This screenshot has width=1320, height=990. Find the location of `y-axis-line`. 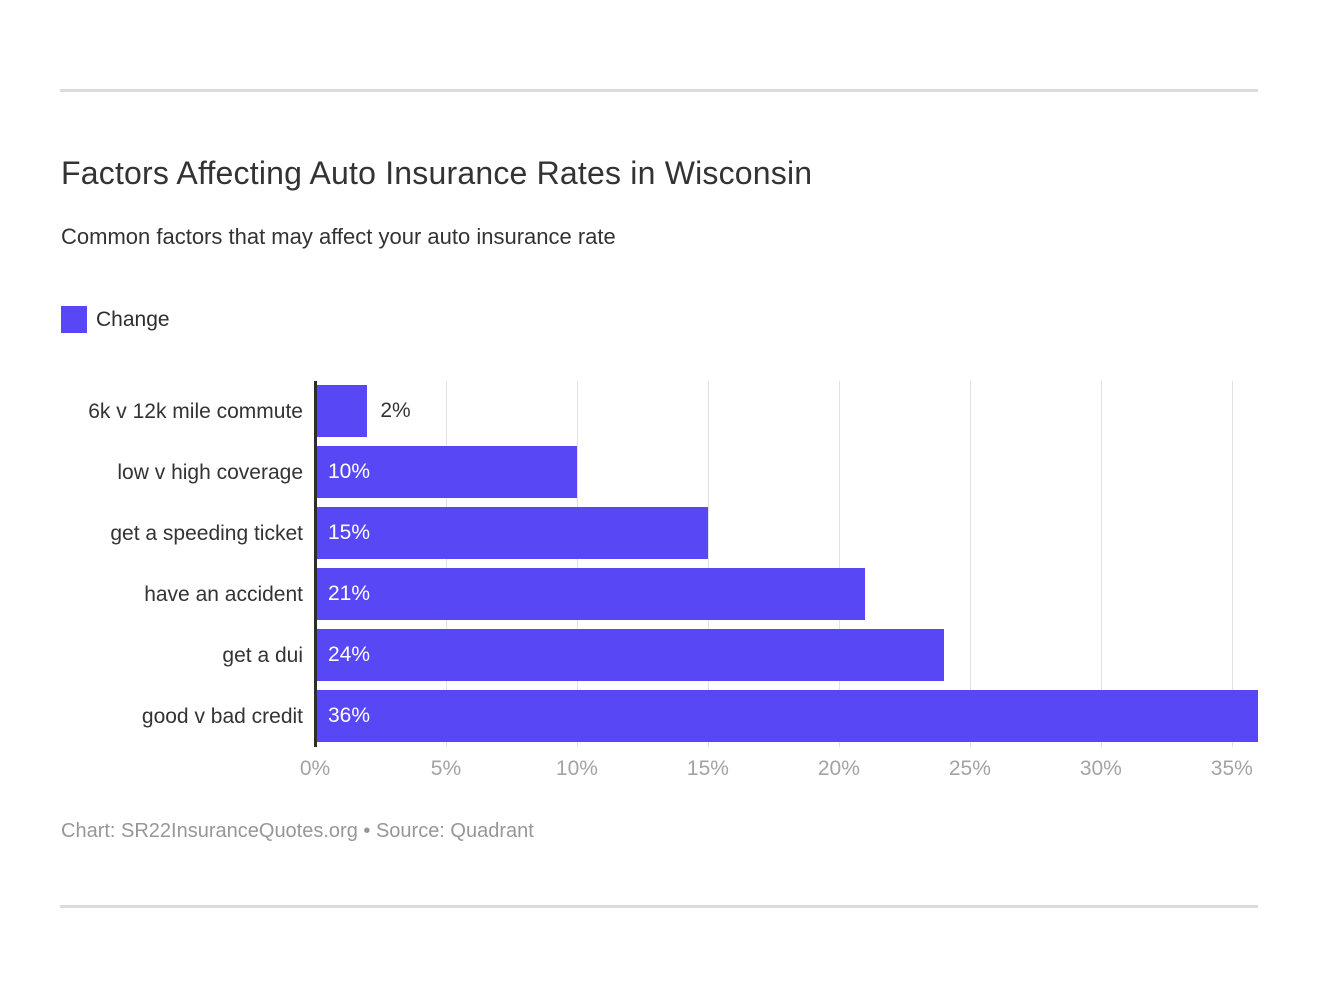

y-axis-line is located at coordinates (315, 564).